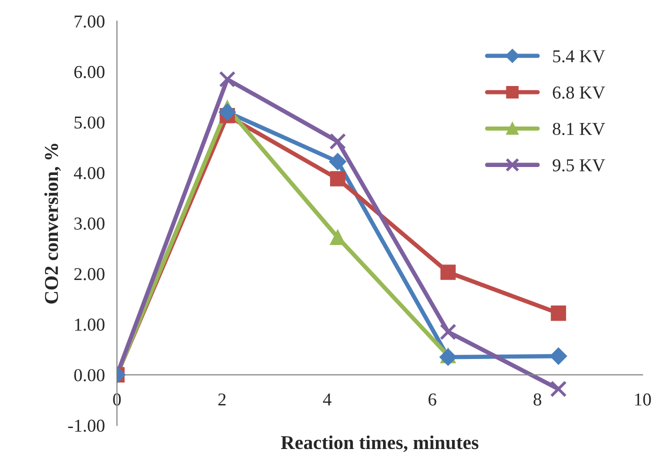 The height and width of the screenshot is (470, 657). Describe the element at coordinates (579, 129) in the screenshot. I see `legend-label: 8.1 KV` at that location.